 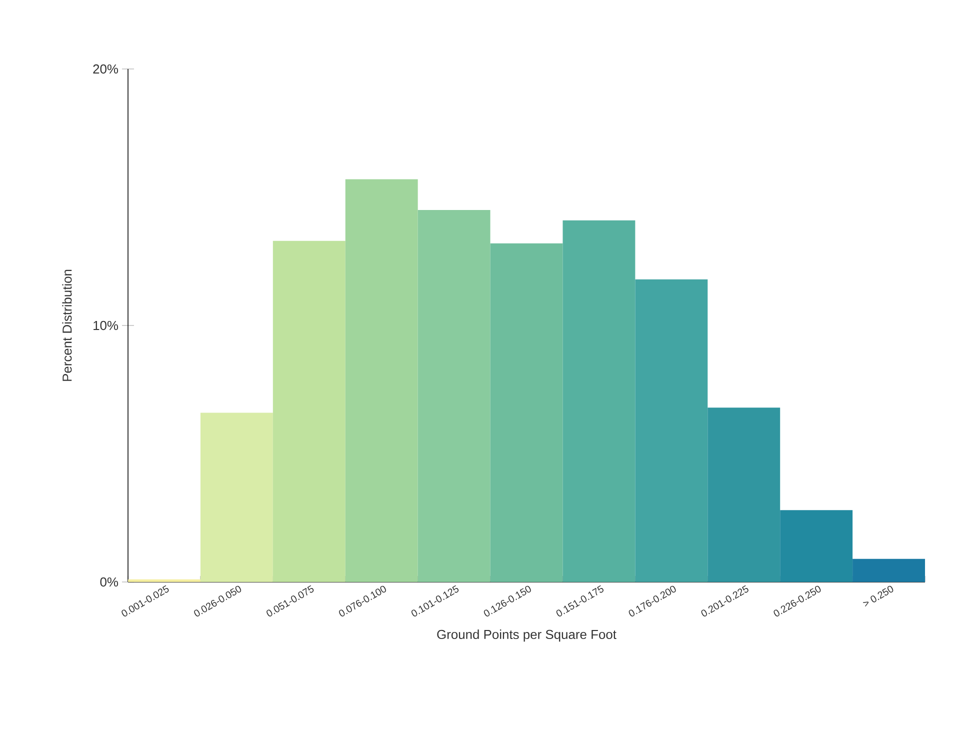 I want to click on y-tick-label: 0%, so click(x=109, y=582).